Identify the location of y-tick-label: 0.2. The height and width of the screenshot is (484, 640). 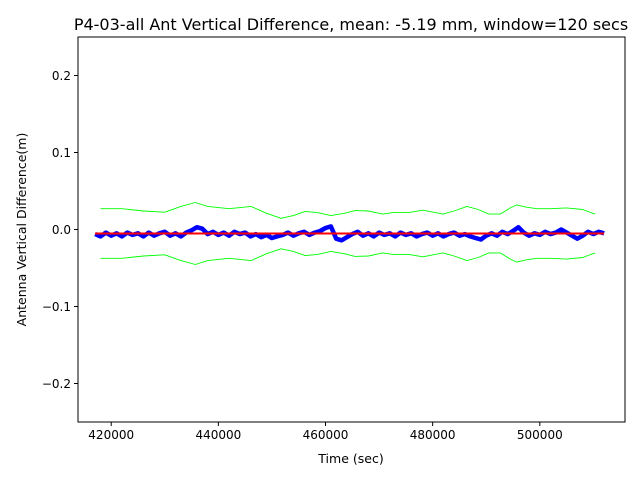
(61, 76).